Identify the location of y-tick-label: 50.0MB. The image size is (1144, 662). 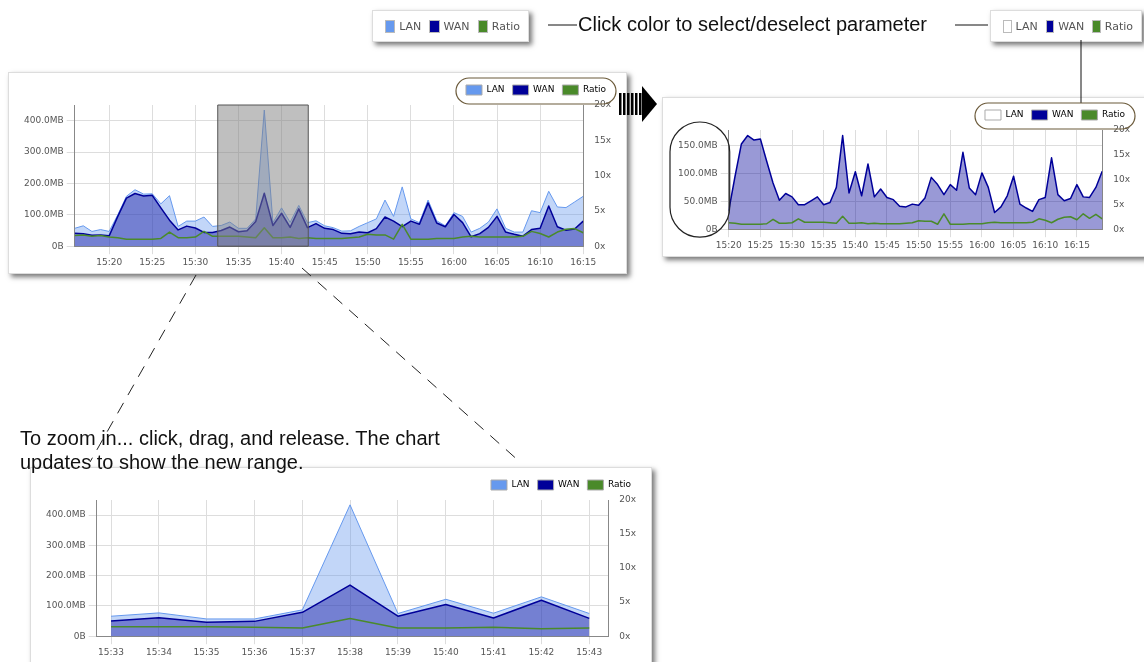
(700, 200).